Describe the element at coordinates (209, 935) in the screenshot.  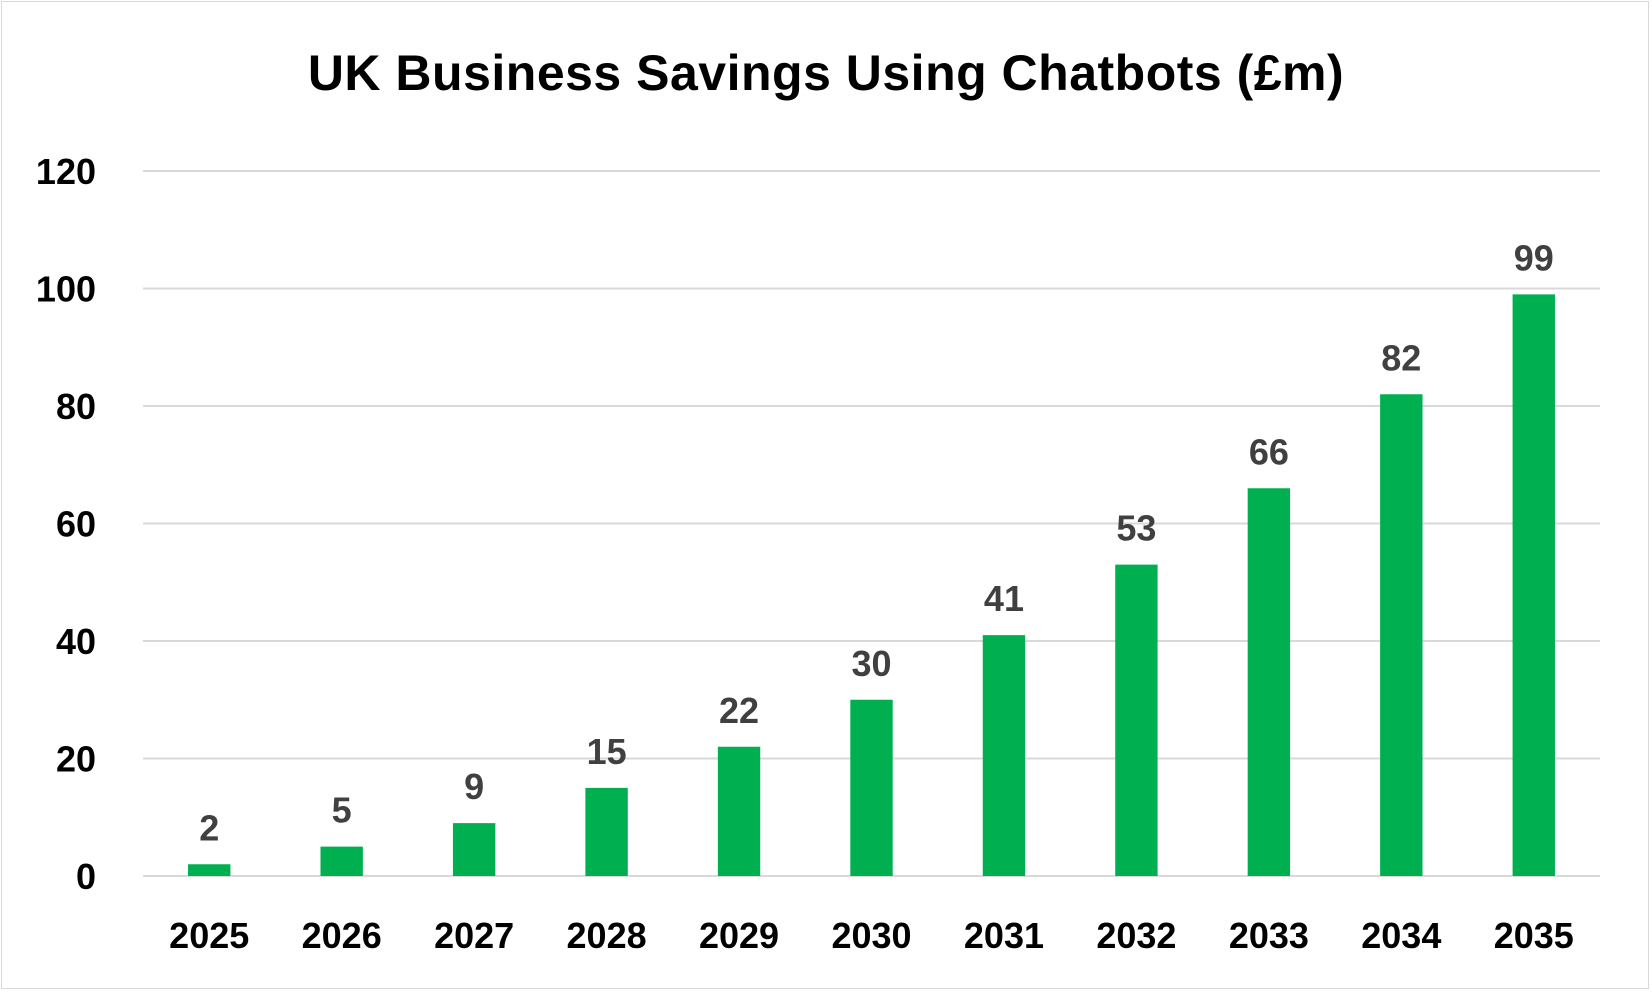
I see `x-tick-label: 2025` at that location.